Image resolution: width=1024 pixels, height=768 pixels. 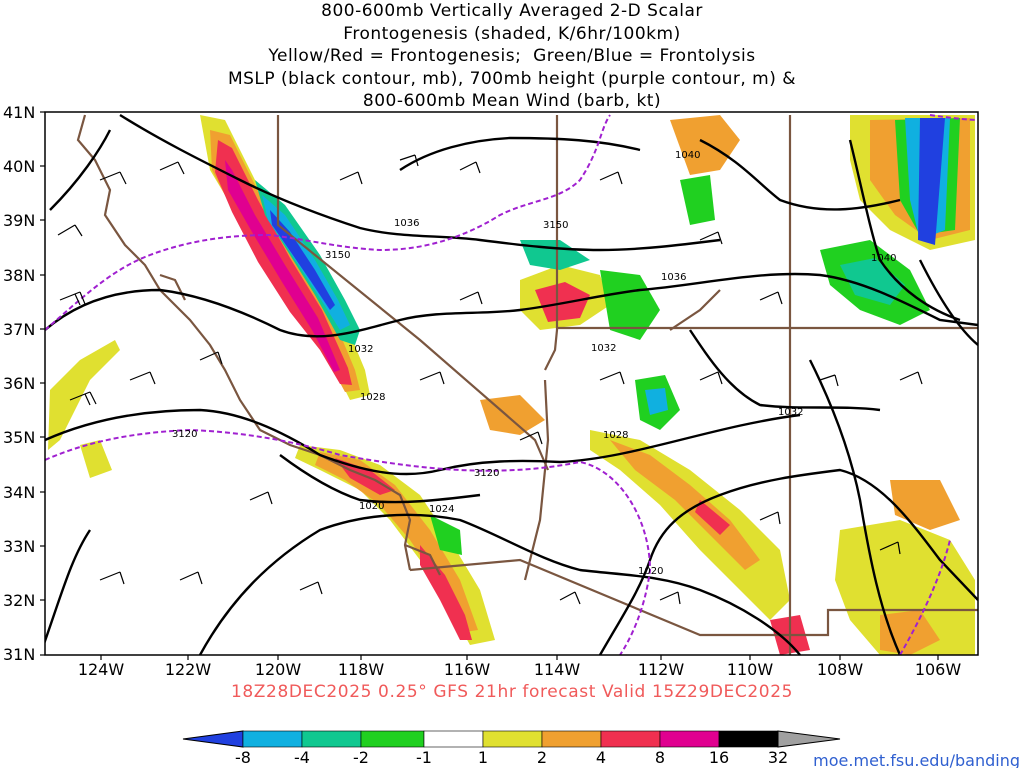 What do you see at coordinates (101, 669) in the screenshot?
I see `lon-label: 124W` at bounding box center [101, 669].